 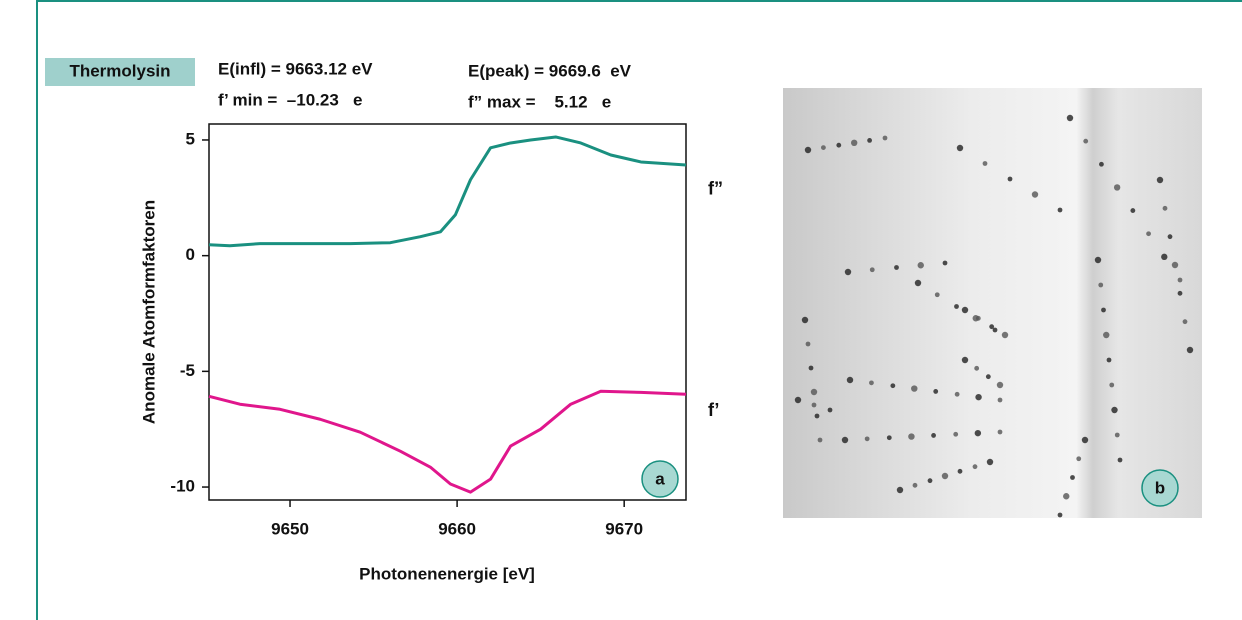 I want to click on y-tick-label: 0, so click(x=190, y=254).